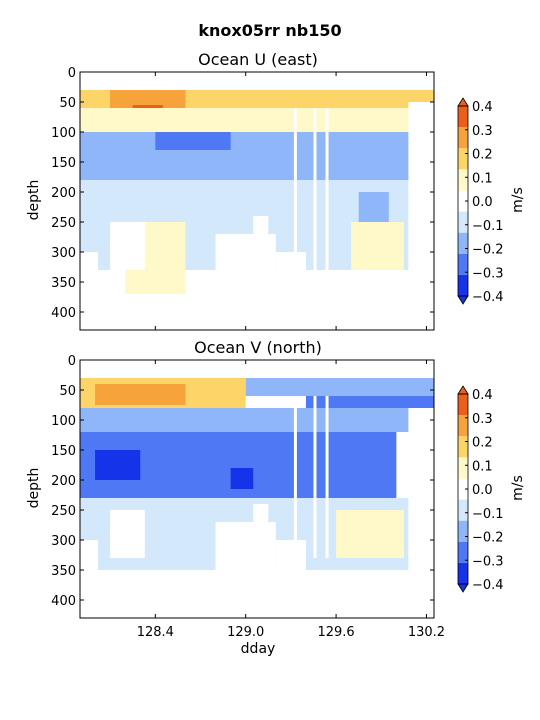 This screenshot has width=540, height=720. Describe the element at coordinates (335, 632) in the screenshot. I see `x-tick-label: 129.6` at that location.